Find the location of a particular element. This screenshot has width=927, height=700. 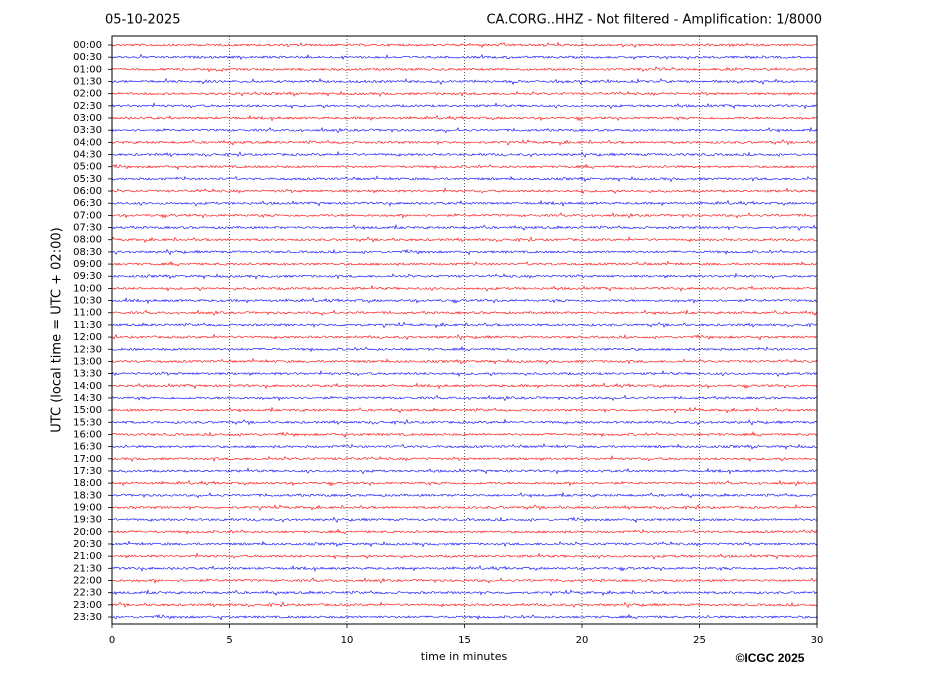

y-tick-label: 23:30 is located at coordinates (87, 617).